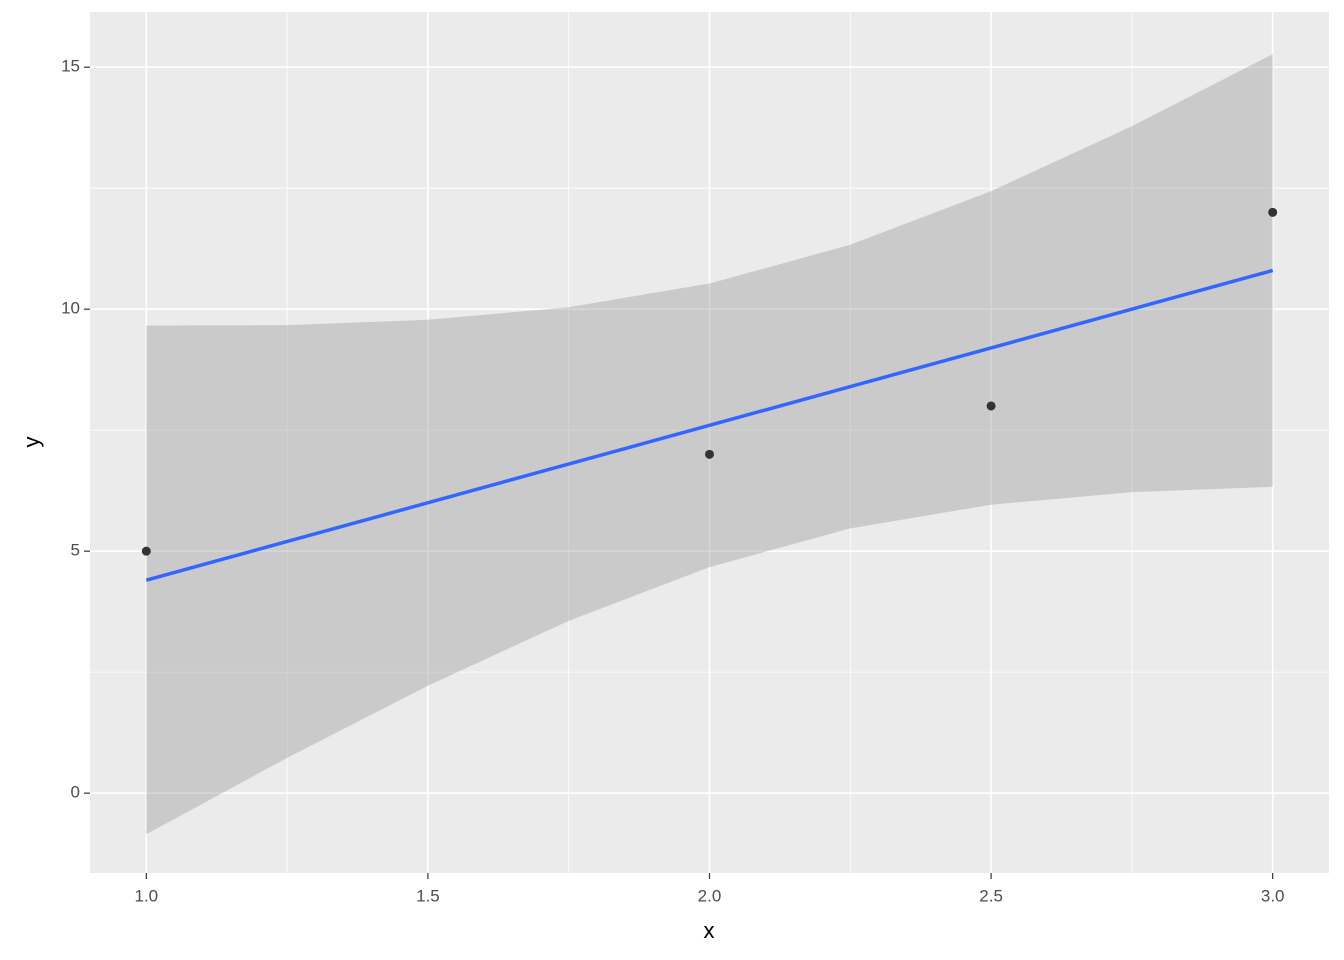 Image resolution: width=1344 pixels, height=960 pixels. Describe the element at coordinates (146, 895) in the screenshot. I see `x-tick-label: 1.0` at that location.